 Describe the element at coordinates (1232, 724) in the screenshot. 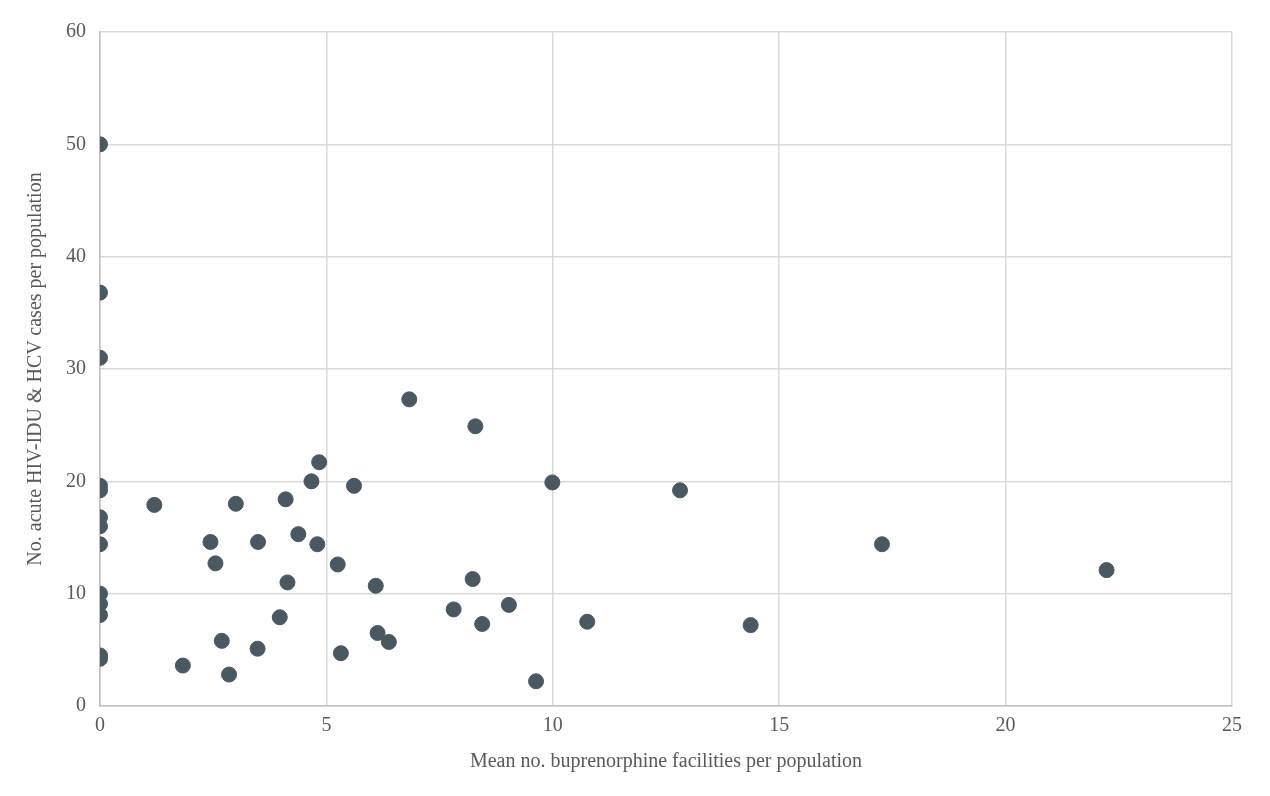

I see `x-tick-label: 25` at that location.